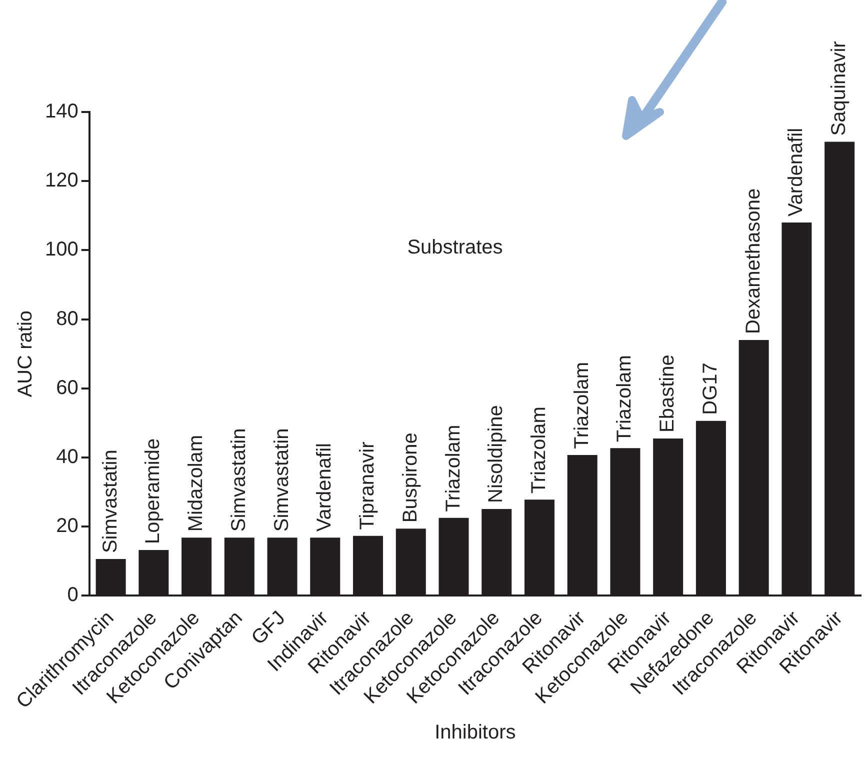  I want to click on y-axis-title: AUC ratio, so click(25, 354).